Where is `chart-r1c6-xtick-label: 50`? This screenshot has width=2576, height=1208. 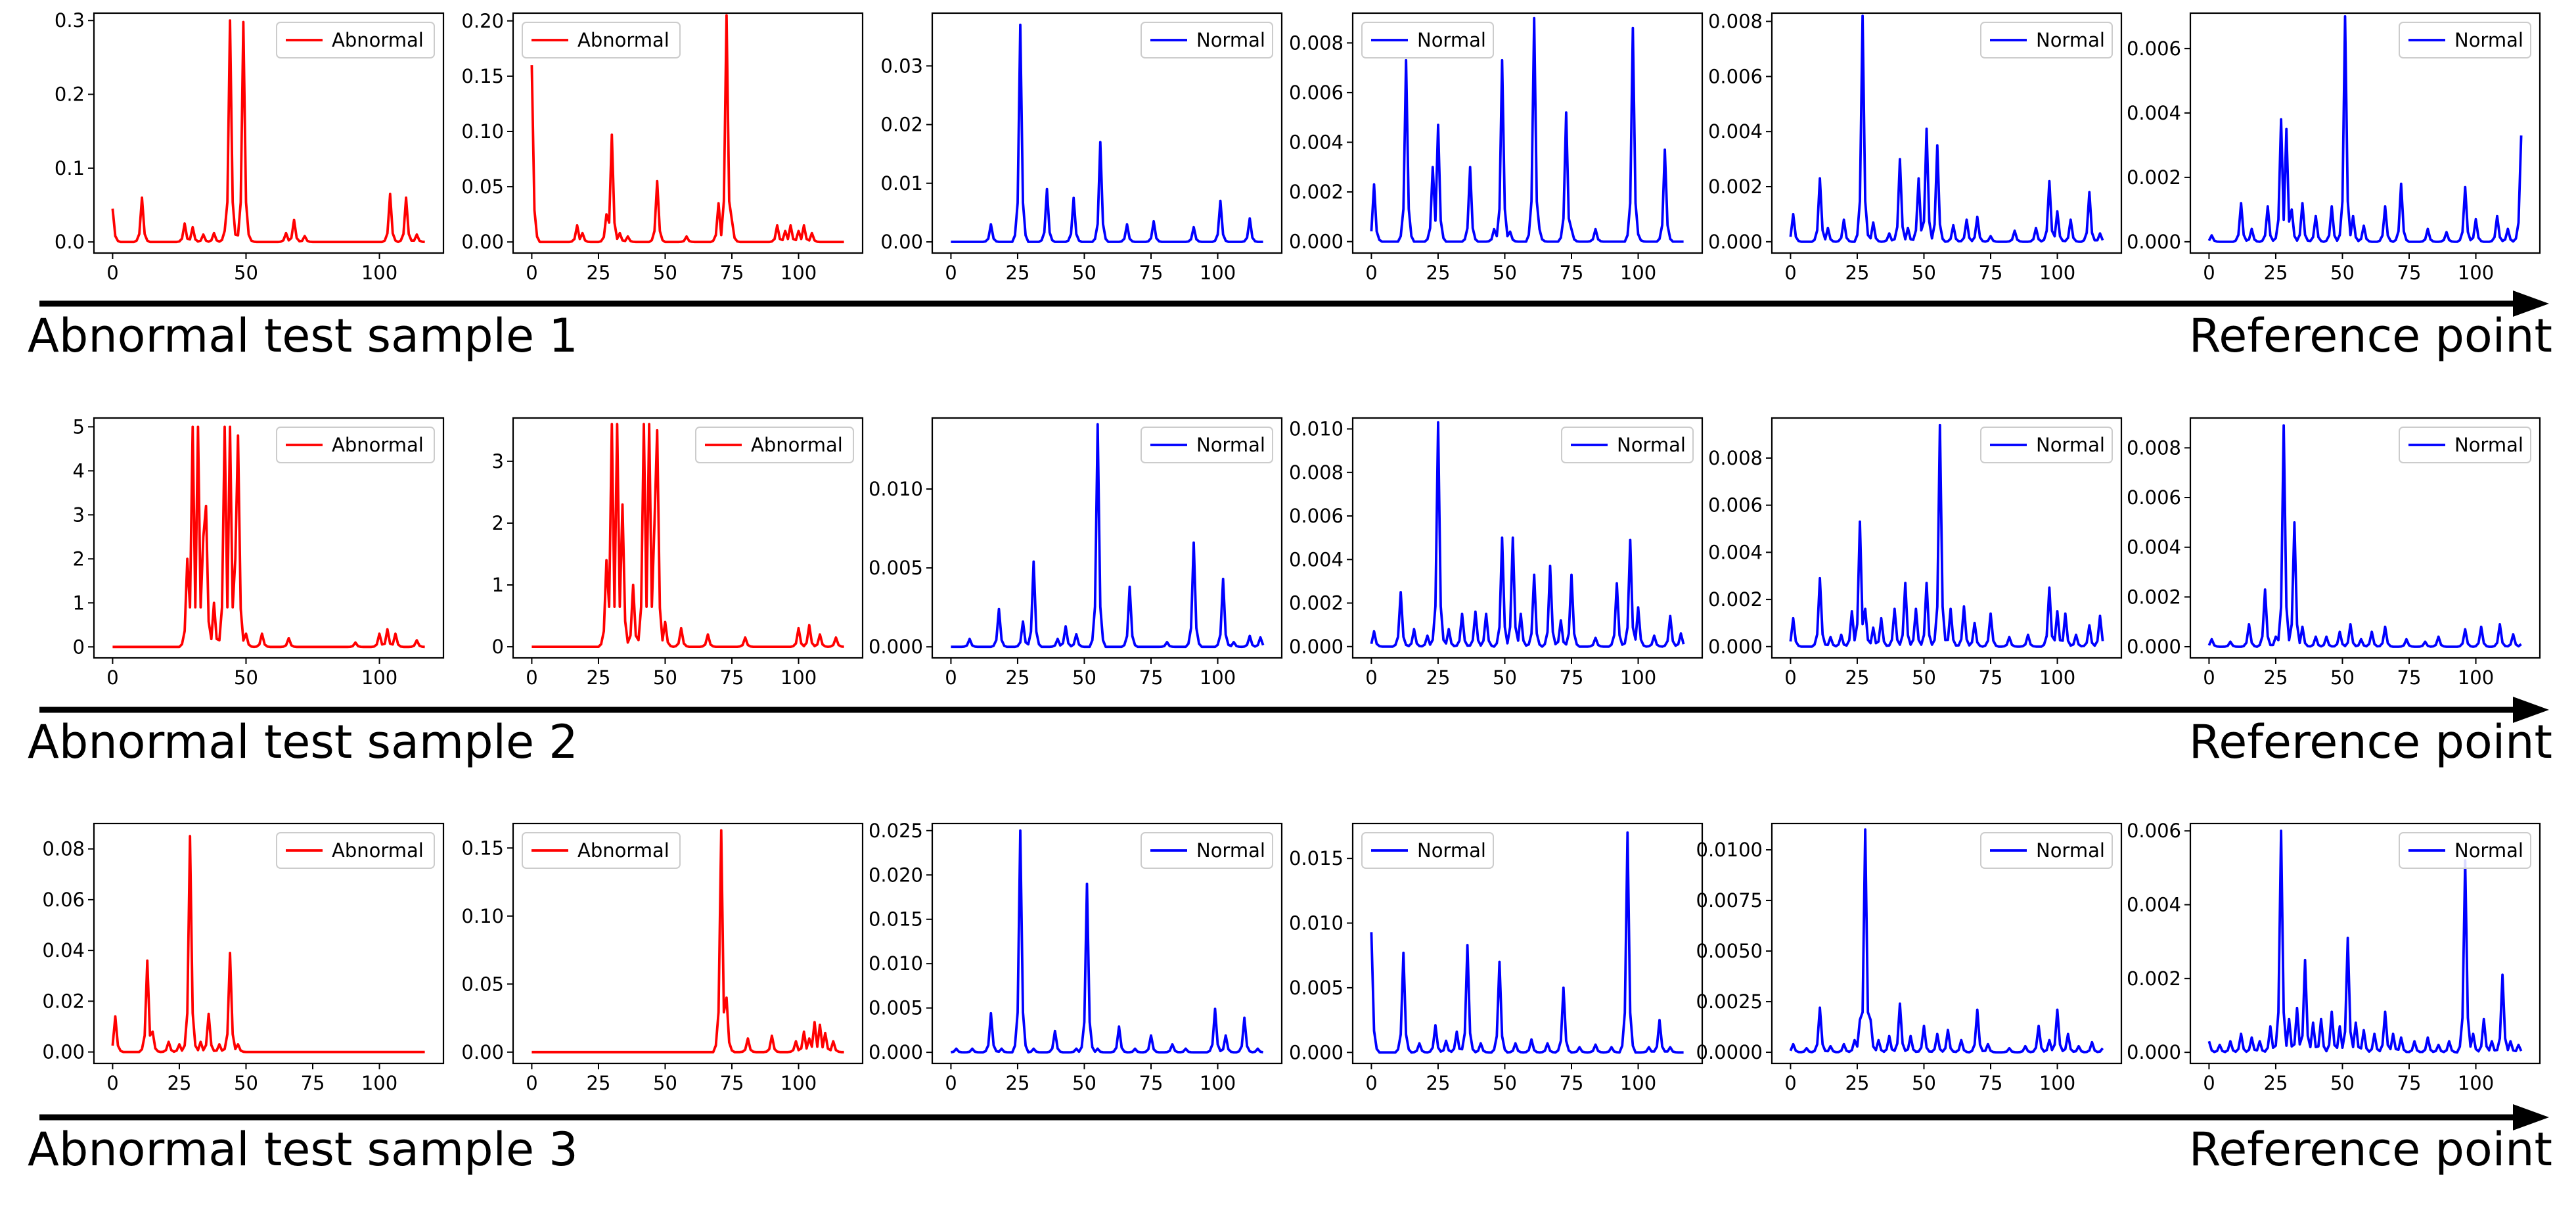 chart-r1c6-xtick-label: 50 is located at coordinates (2342, 273).